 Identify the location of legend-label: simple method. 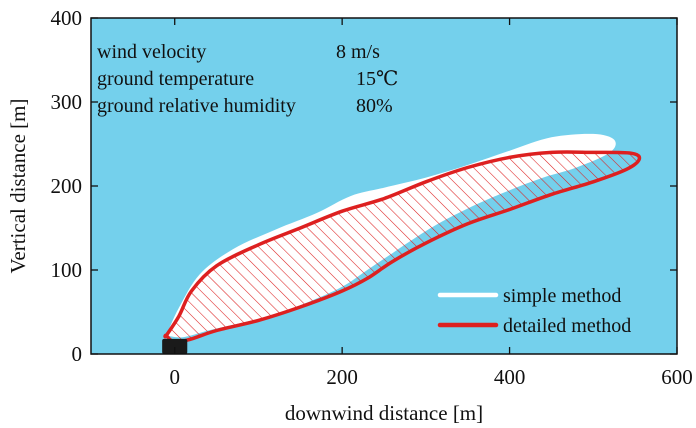
(562, 296).